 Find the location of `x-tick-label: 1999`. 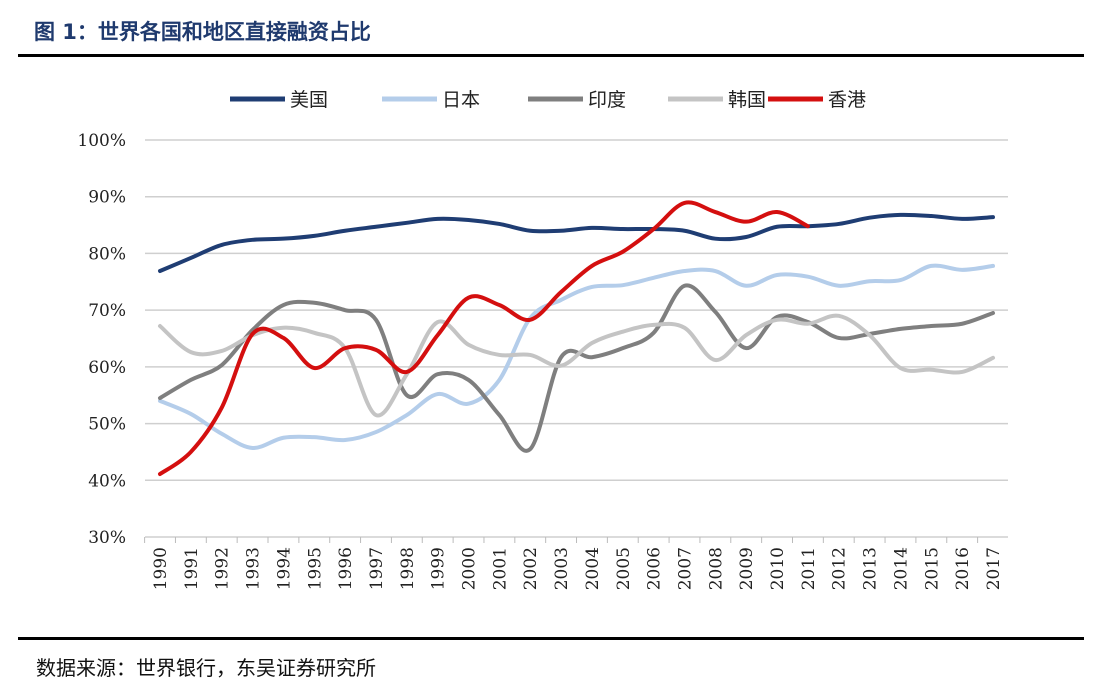

x-tick-label: 1999 is located at coordinates (439, 568).